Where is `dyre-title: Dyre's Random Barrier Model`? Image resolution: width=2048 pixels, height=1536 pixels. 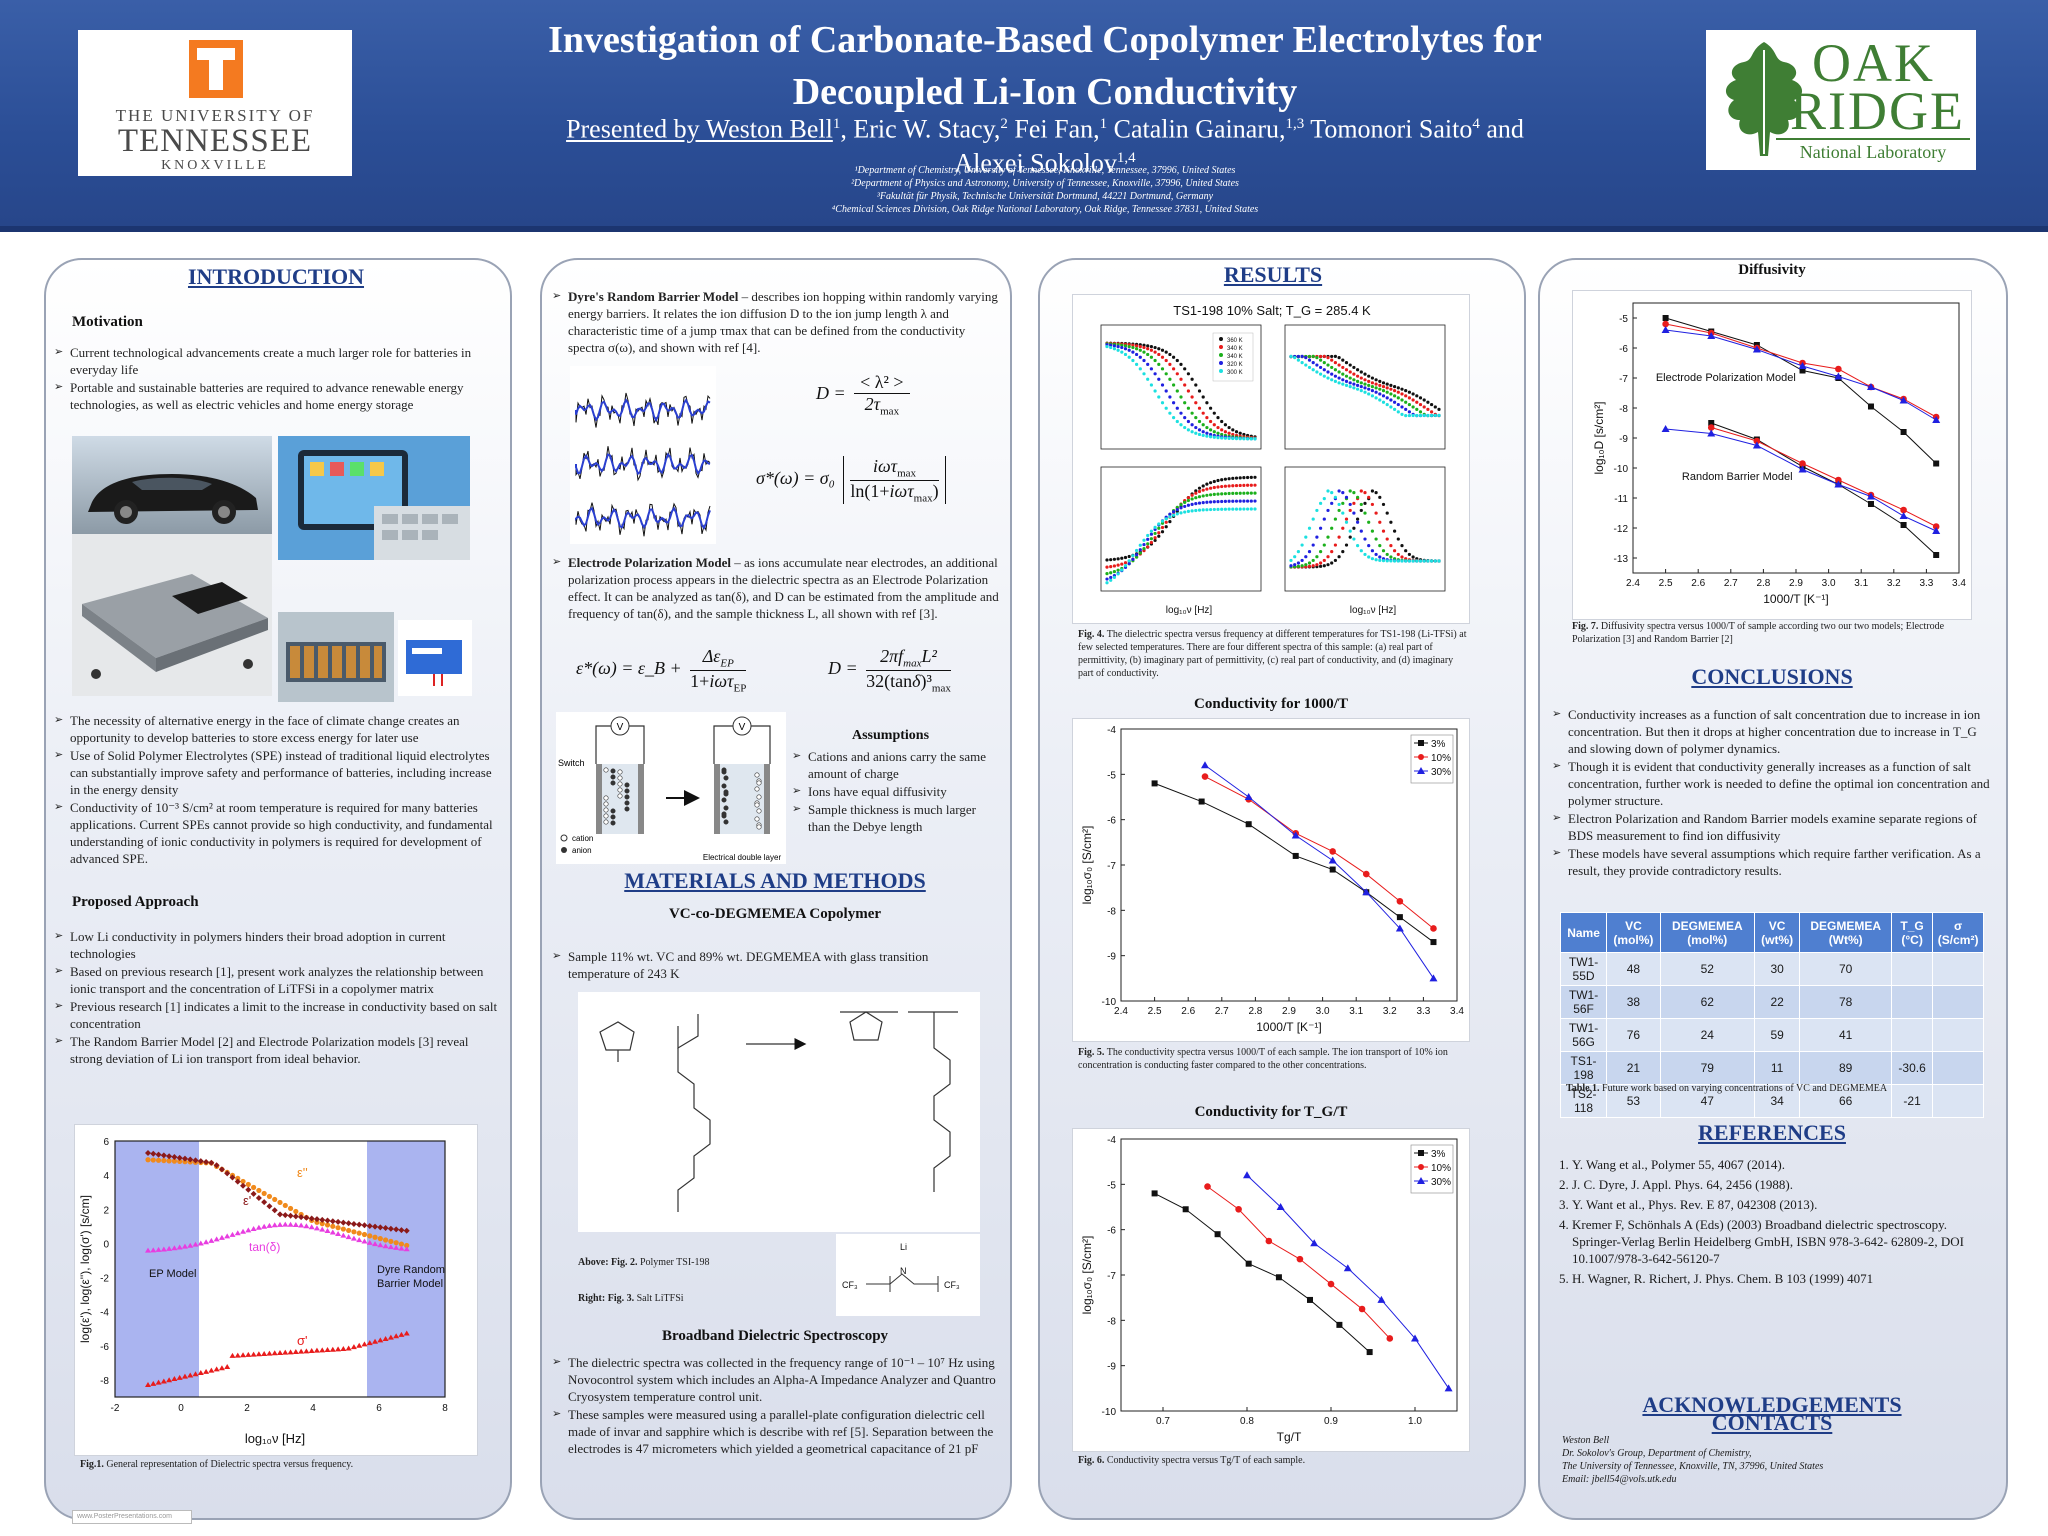
dyre-title: Dyre's Random Barrier Model is located at coordinates (653, 296).